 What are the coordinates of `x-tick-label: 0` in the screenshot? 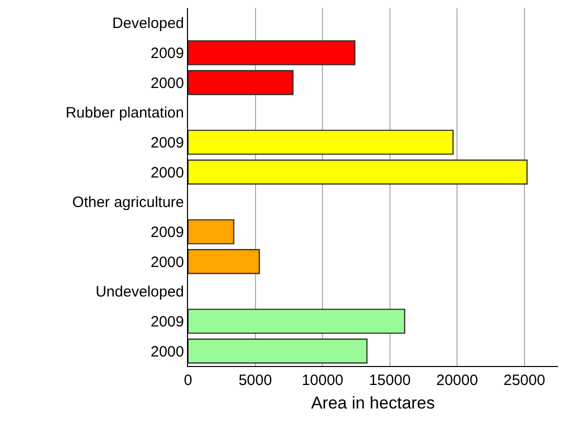 It's located at (188, 380).